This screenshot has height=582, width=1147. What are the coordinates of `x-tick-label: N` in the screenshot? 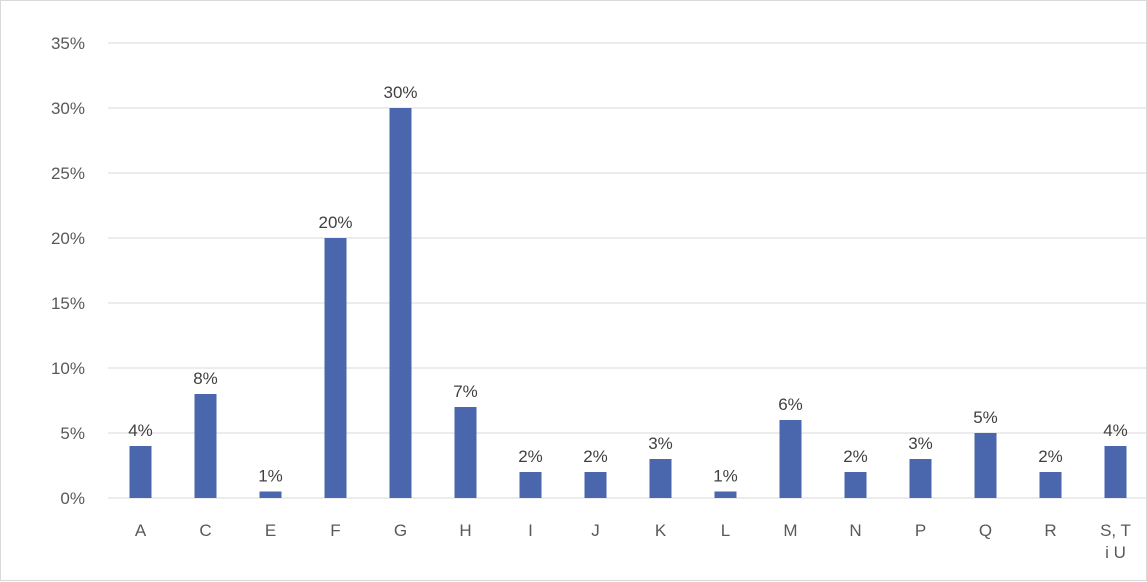 It's located at (855, 530).